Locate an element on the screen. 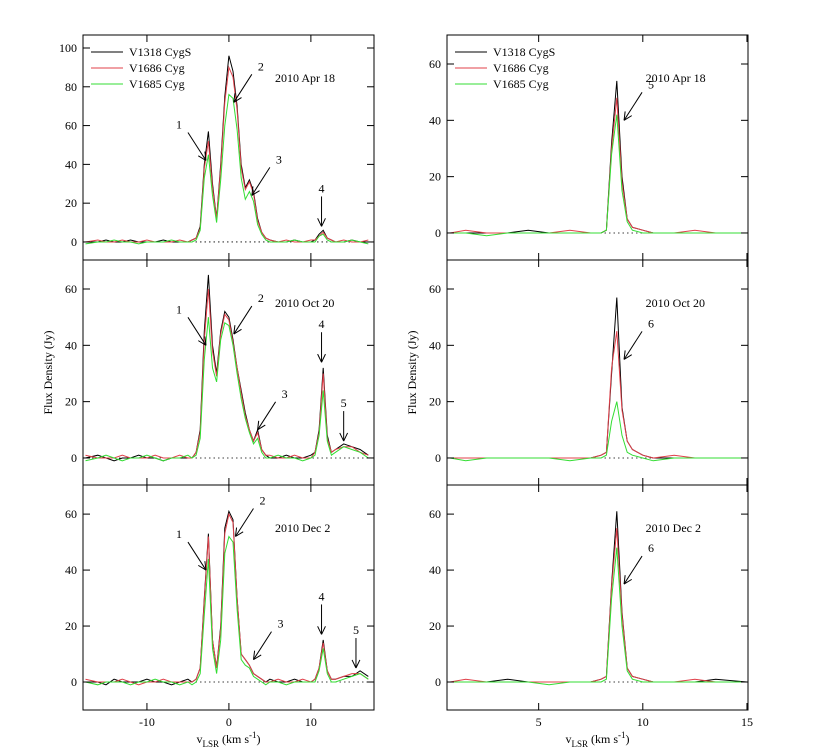 This screenshot has height=753, width=830. x-tick-label: 0 is located at coordinates (229, 722).